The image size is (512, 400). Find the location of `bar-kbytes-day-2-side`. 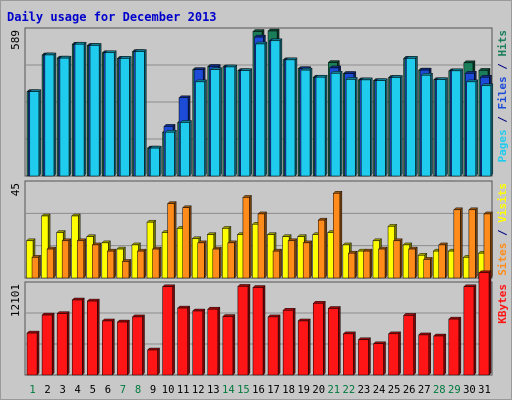

bar-kbytes-day-2-side is located at coordinates (53, 344).